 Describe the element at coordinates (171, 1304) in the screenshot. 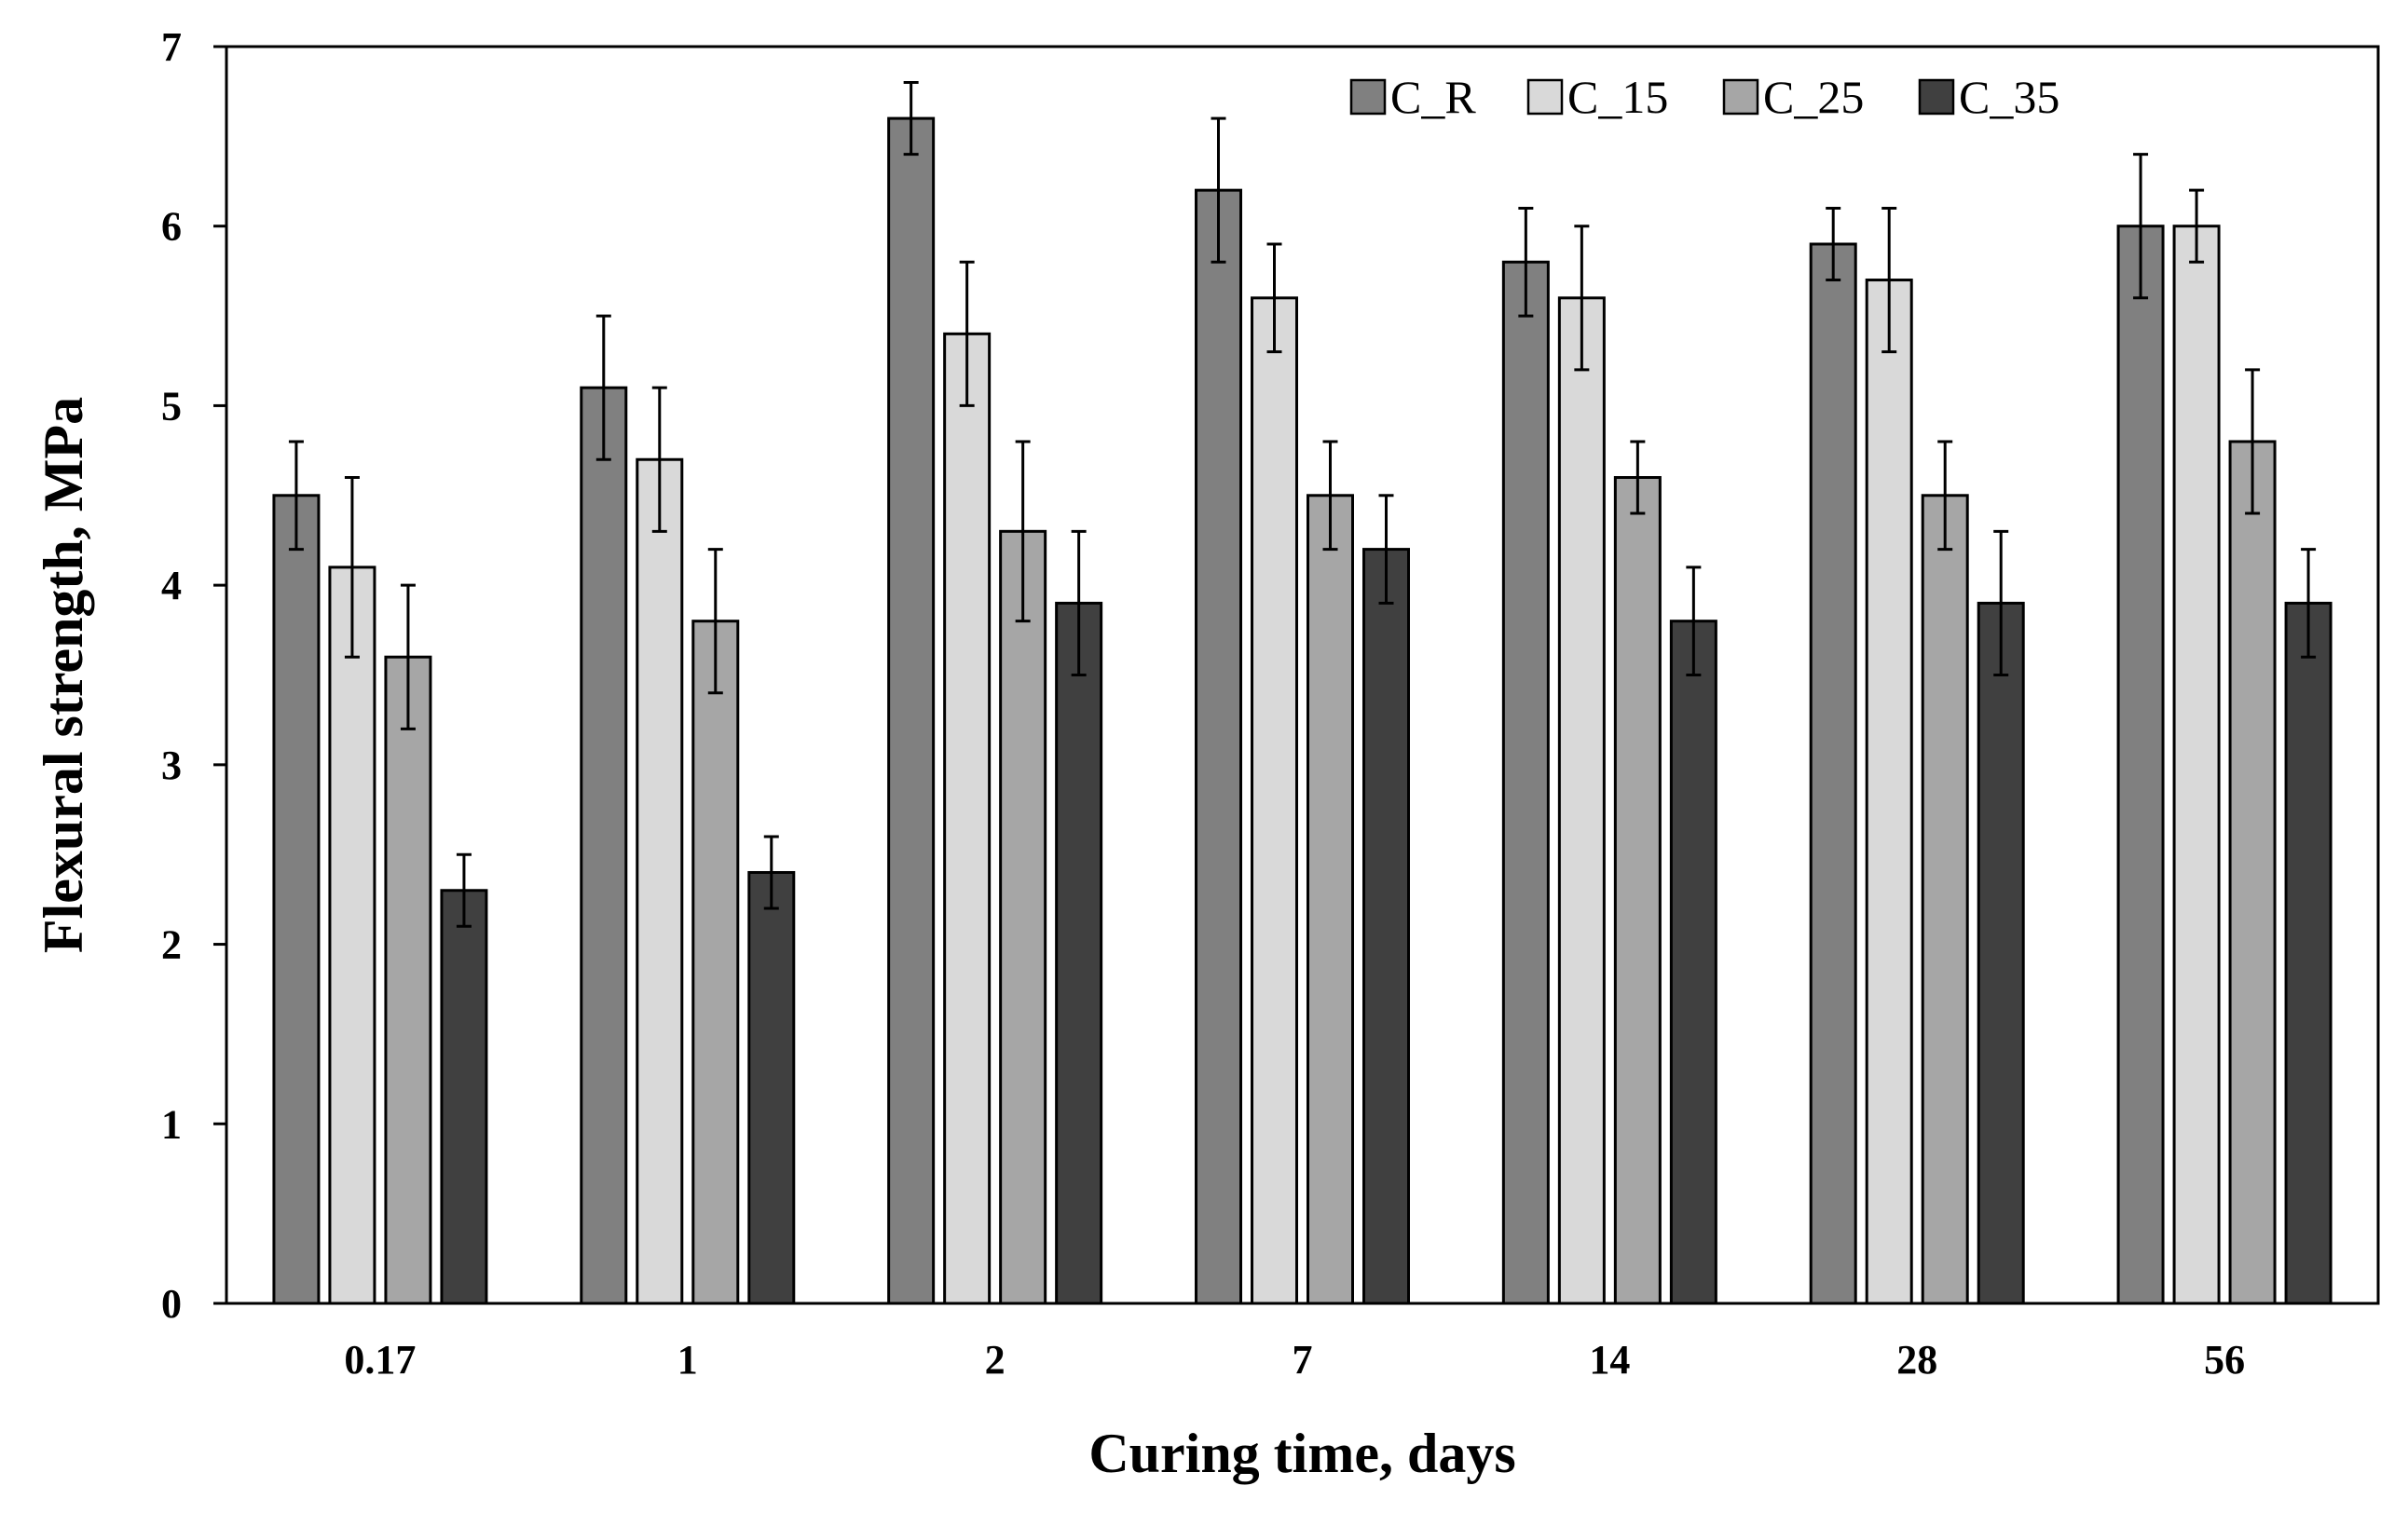

I see `y-tick-label: 0` at that location.